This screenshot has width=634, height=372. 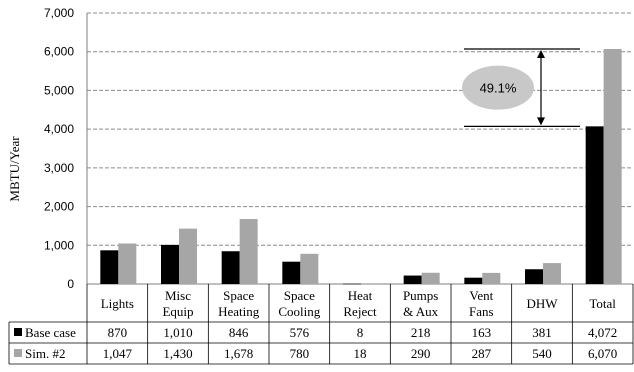 I want to click on category-label-line: Equip, so click(x=177, y=311).